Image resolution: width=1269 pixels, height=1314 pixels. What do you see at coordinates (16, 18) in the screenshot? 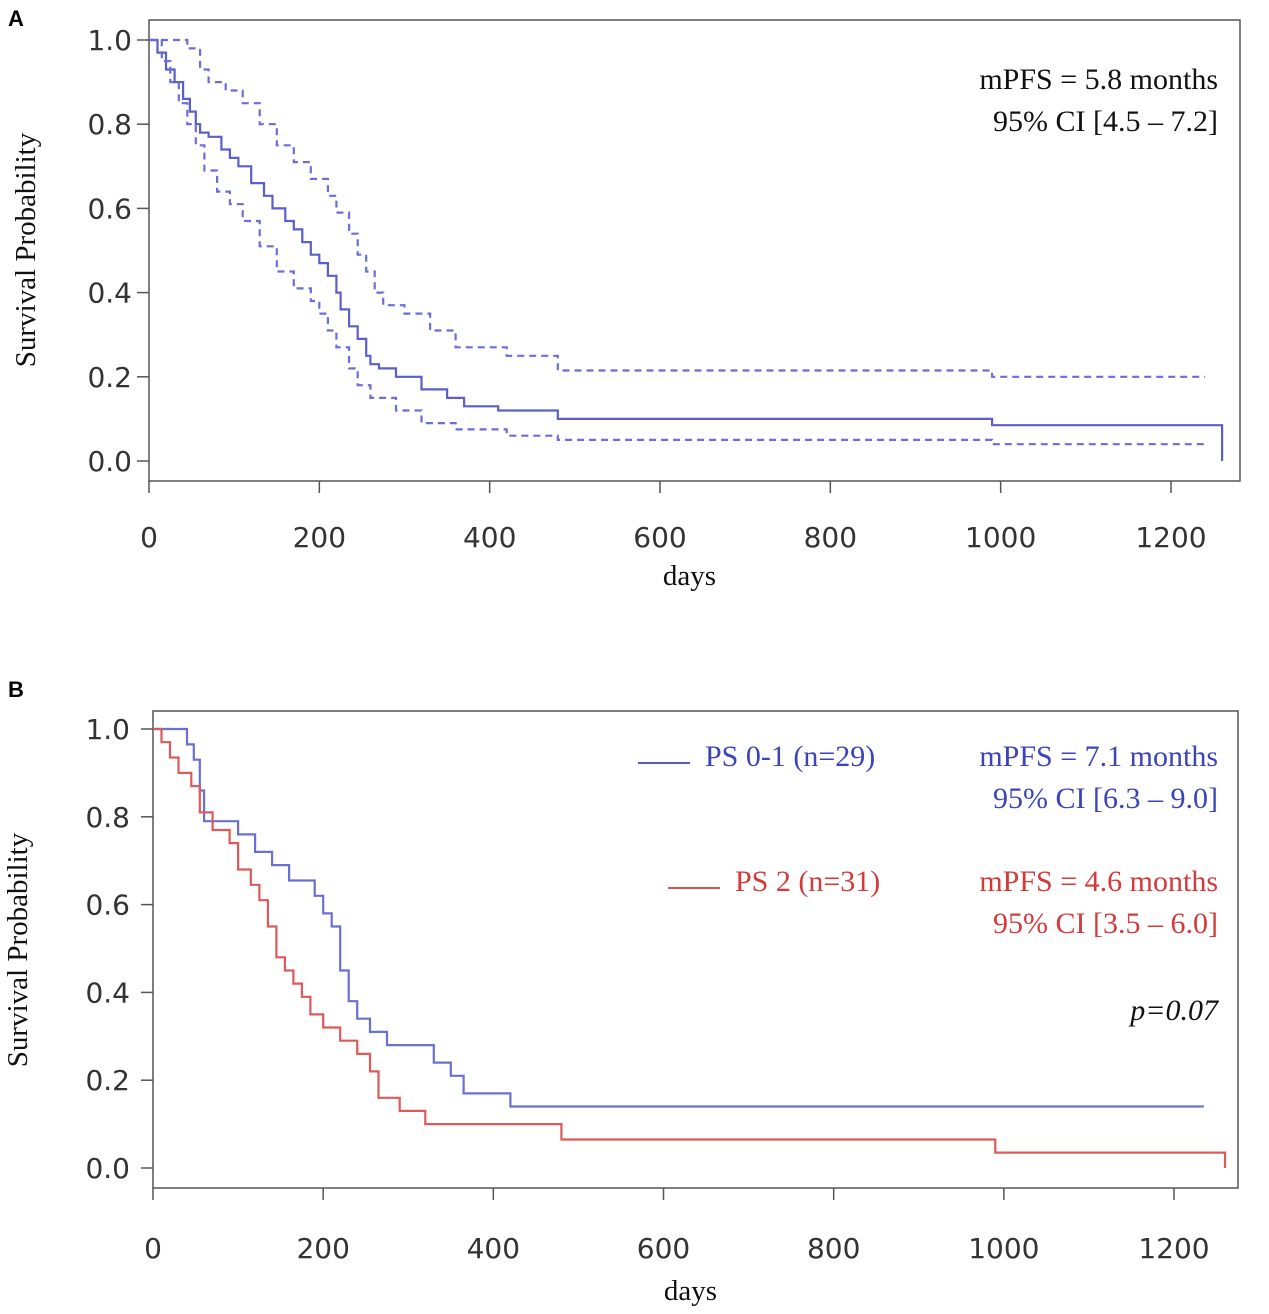
I see `panel-a-letter: A` at bounding box center [16, 18].